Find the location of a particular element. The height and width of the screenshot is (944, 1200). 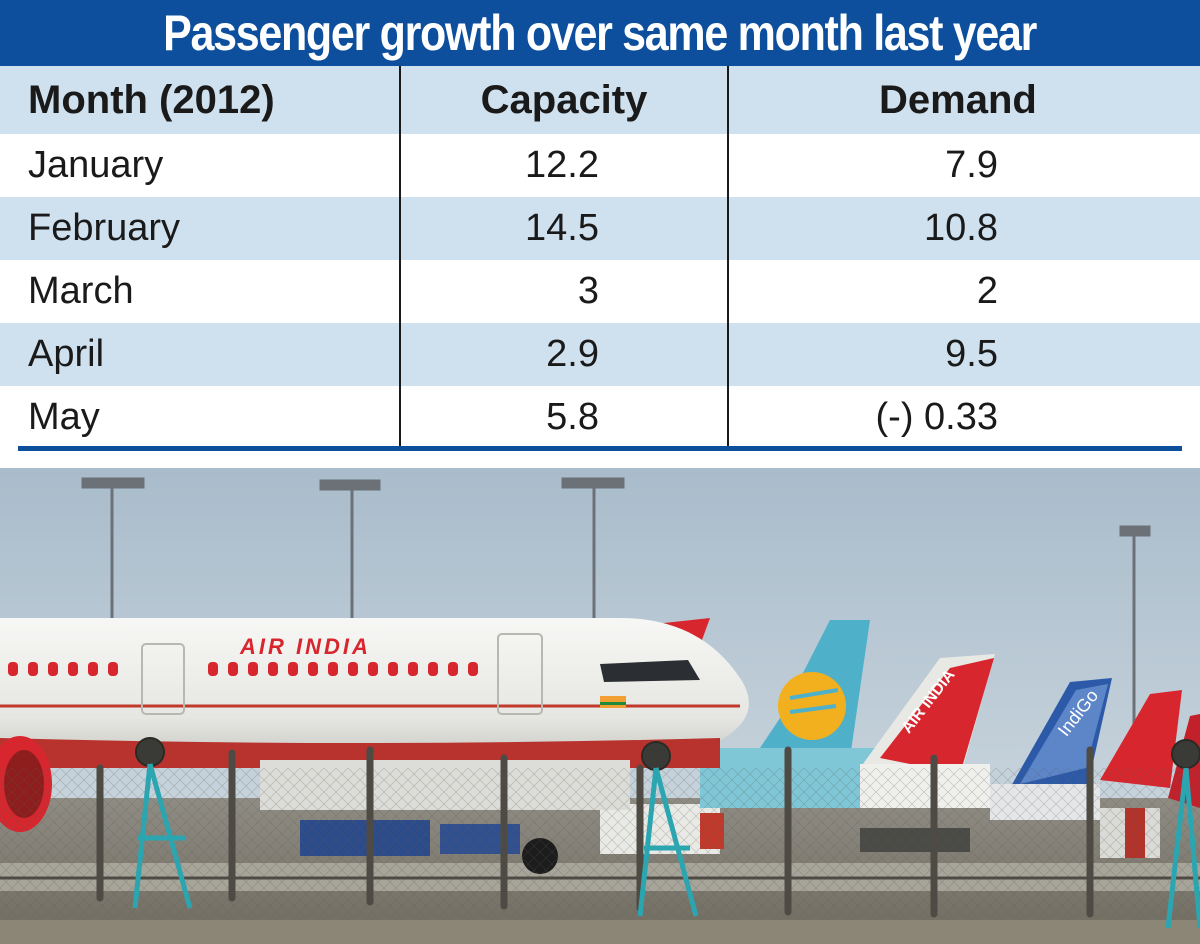

table-header-row: Month (2012) Capacity Demand is located at coordinates (600, 100).